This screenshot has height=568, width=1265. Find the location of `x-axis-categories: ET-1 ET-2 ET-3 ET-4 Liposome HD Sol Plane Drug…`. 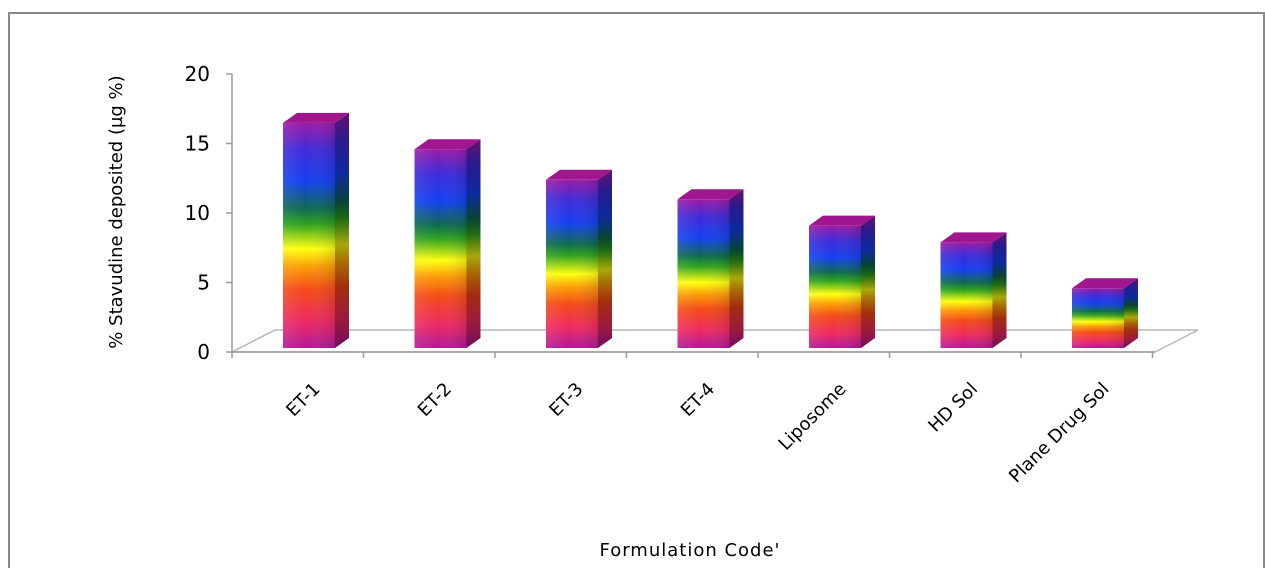

x-axis-categories: ET-1 ET-2 ET-3 ET-4 Liposome HD Sol Plane Drug… is located at coordinates (697, 433).